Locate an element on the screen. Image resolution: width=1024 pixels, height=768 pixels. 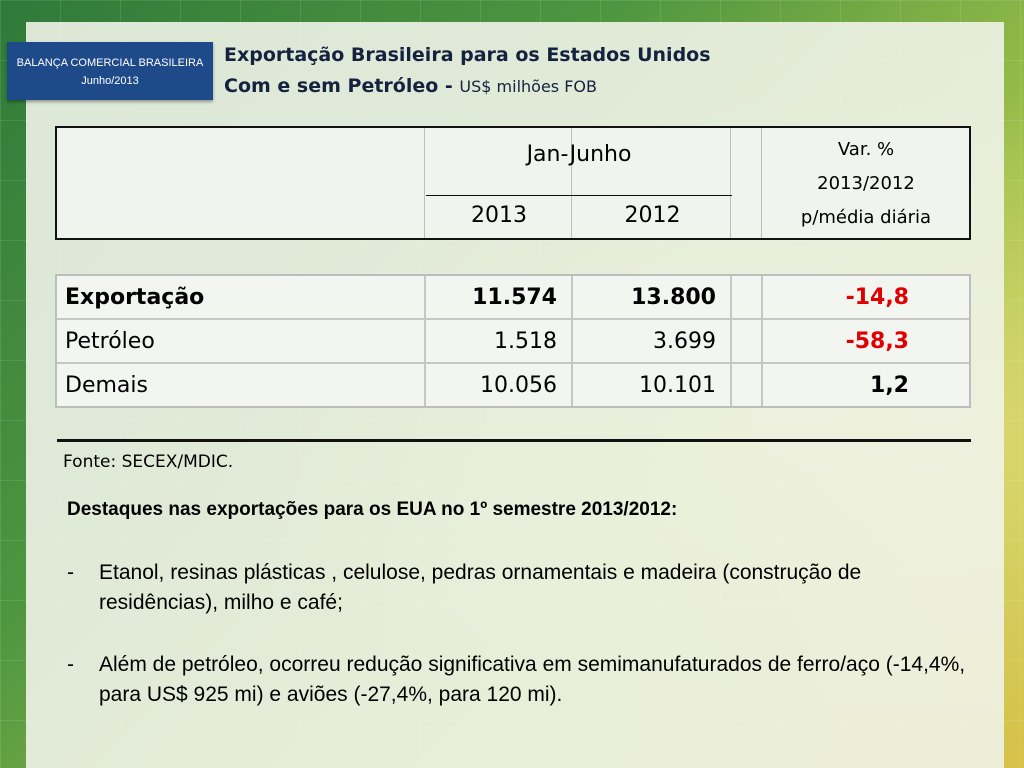
header-year-2012: 2012 is located at coordinates (652, 215).